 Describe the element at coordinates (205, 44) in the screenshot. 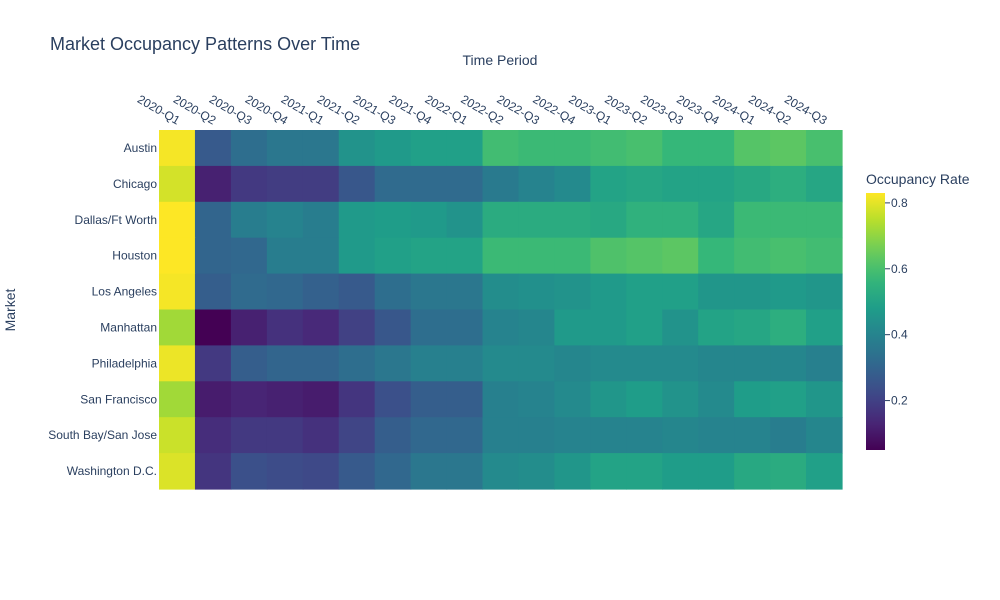

I see `chart-title: Market Occupancy Patterns Over Time` at that location.